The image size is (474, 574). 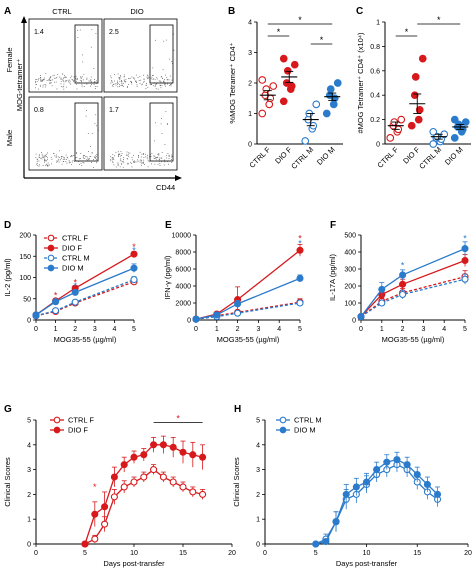 What do you see at coordinates (29, 495) in the screenshot?
I see `y-tick-label: 2` at bounding box center [29, 495].